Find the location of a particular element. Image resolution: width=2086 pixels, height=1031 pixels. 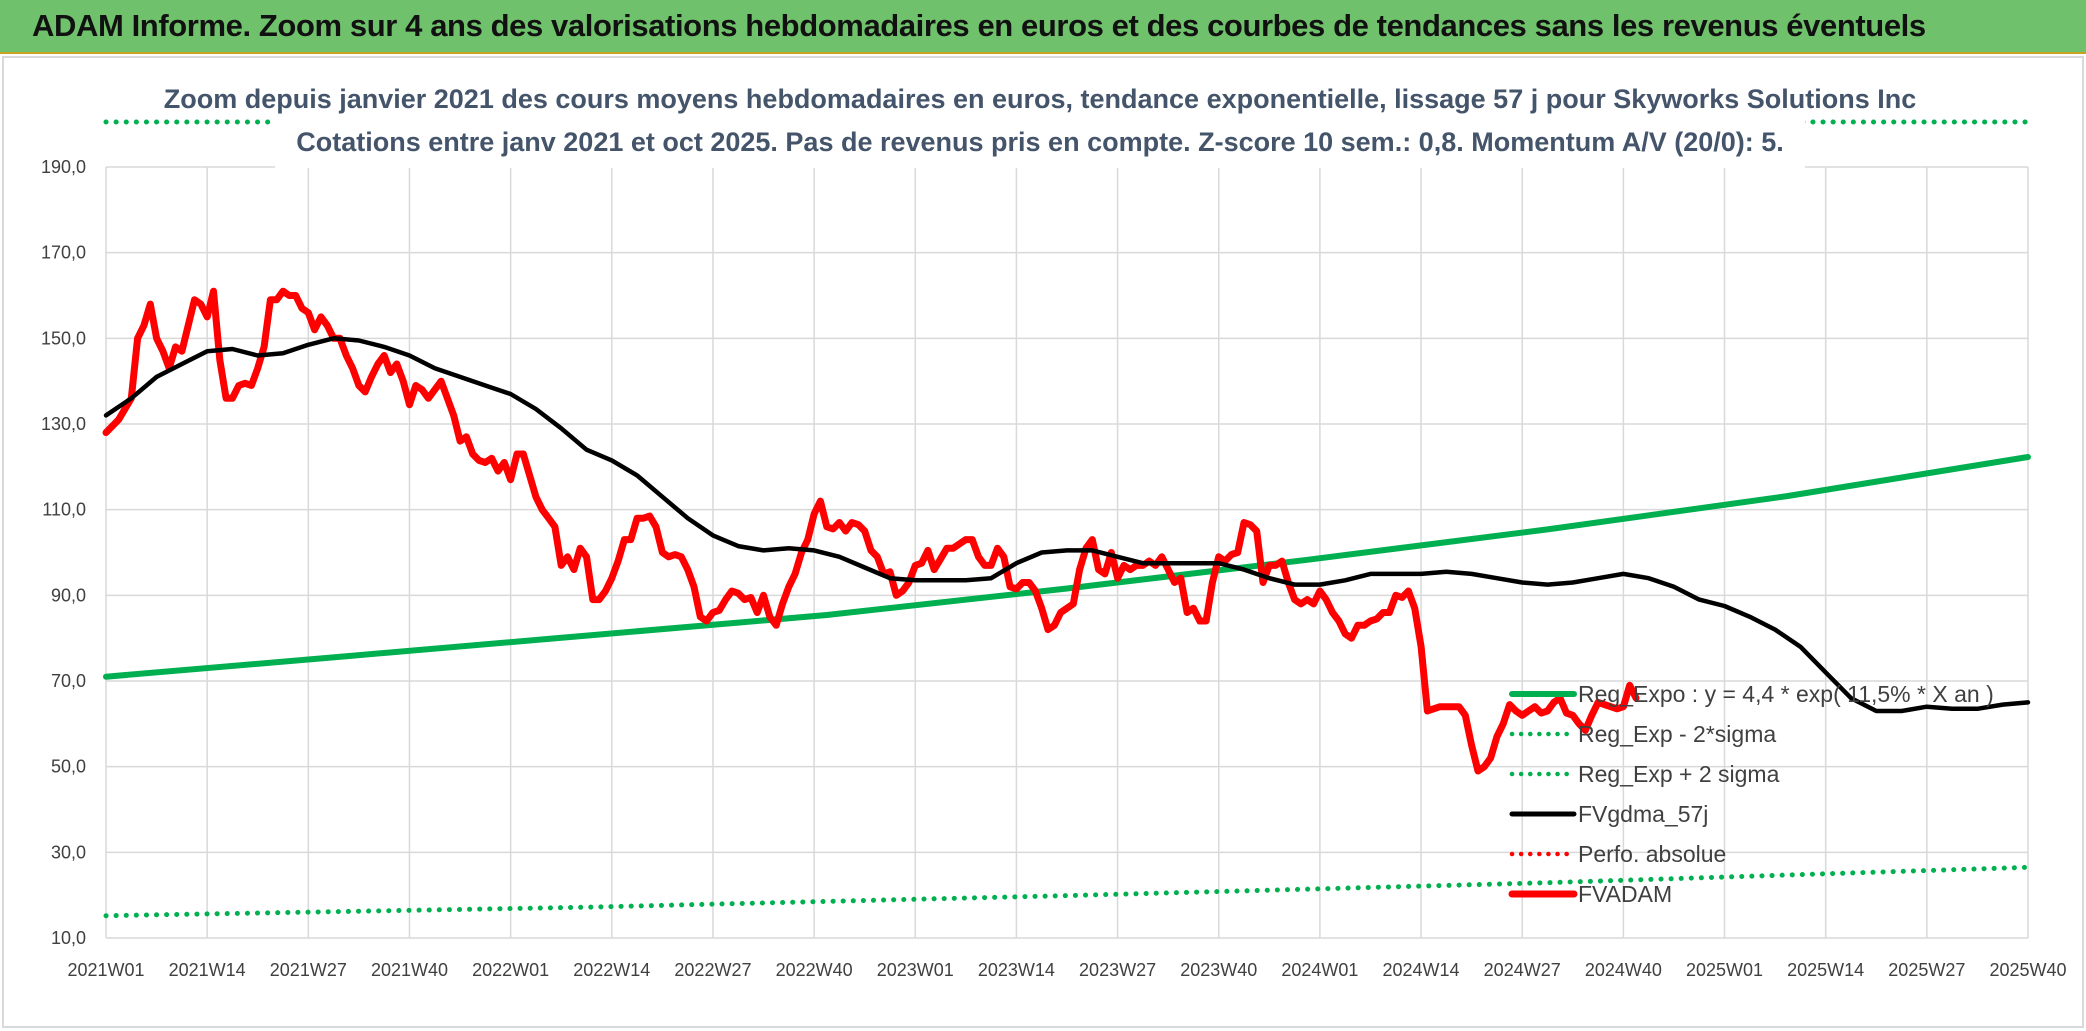

legend-label: Reg_Exp - 2*sigma is located at coordinates (1677, 734).